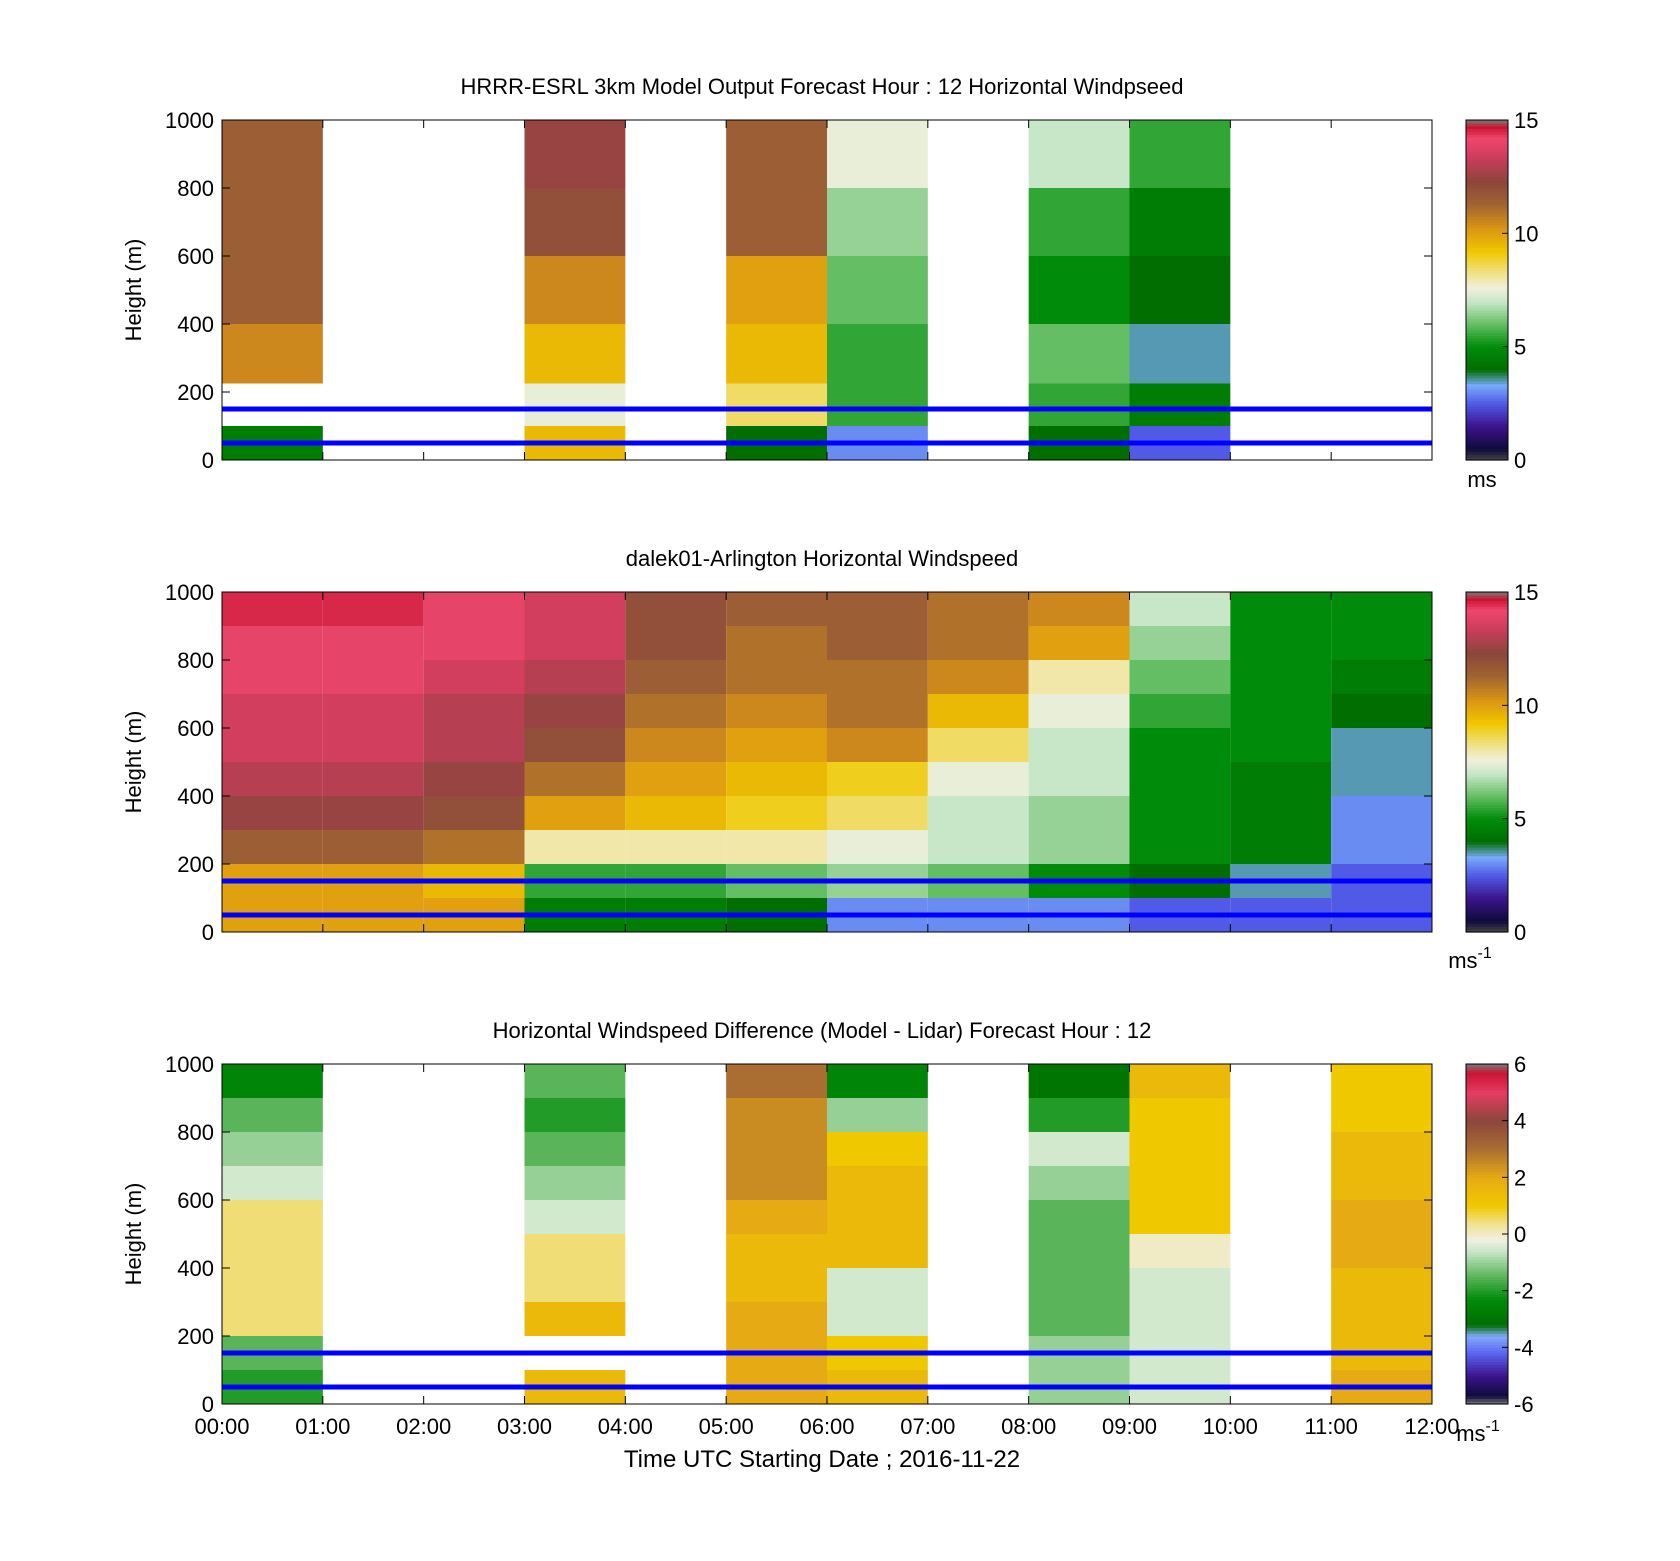 The height and width of the screenshot is (1561, 1680). Describe the element at coordinates (1431, 1426) in the screenshot. I see `x-tick-label: 12:00` at that location.